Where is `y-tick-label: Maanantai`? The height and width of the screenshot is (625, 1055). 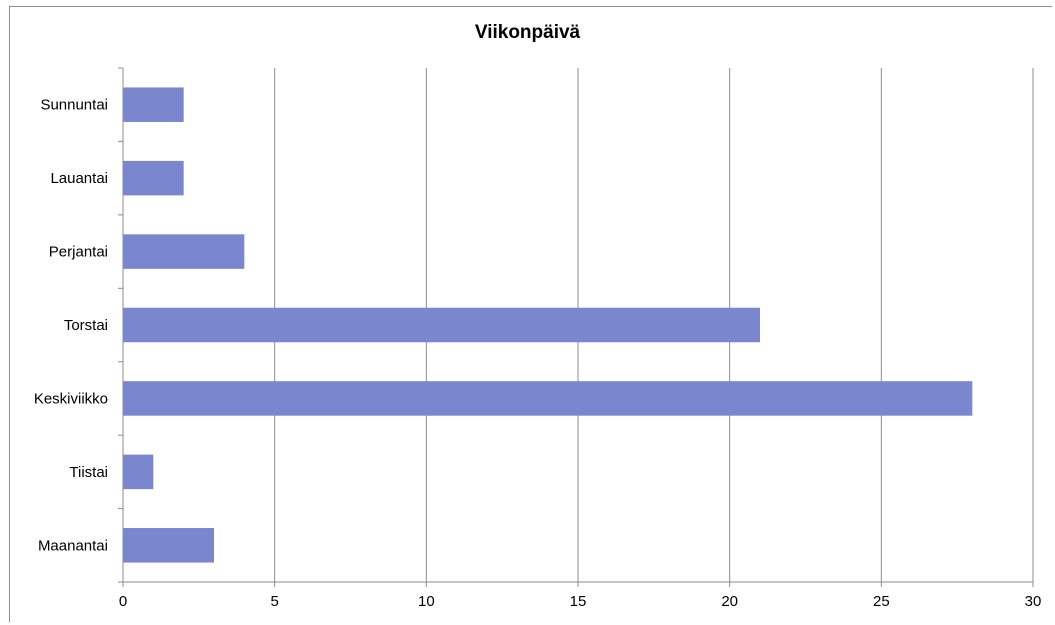
y-tick-label: Maanantai is located at coordinates (73, 545).